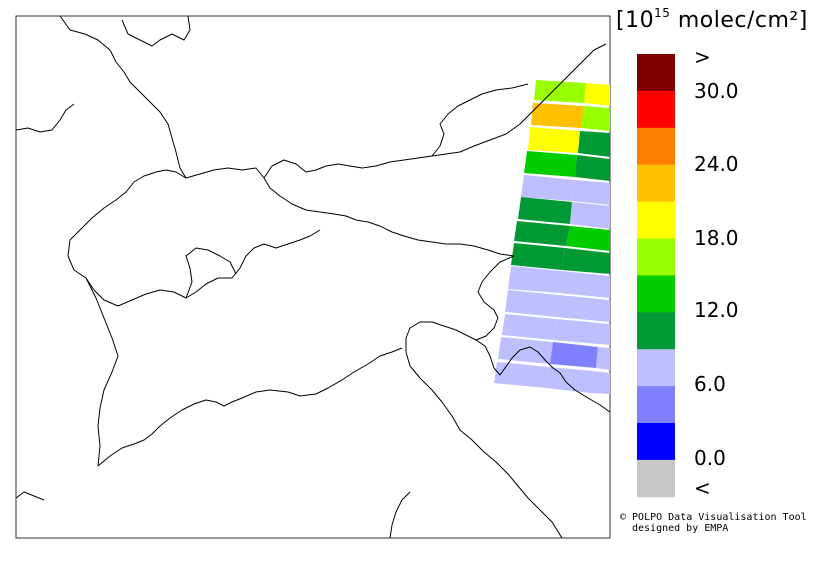 The width and height of the screenshot is (813, 566). I want to click on credit-line-1: © POLPO Data Visualisation Tool, so click(713, 517).